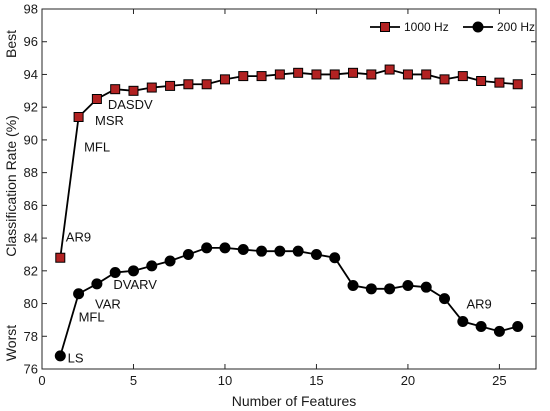  What do you see at coordinates (408, 380) in the screenshot?
I see `x-tick-label: 20` at bounding box center [408, 380].